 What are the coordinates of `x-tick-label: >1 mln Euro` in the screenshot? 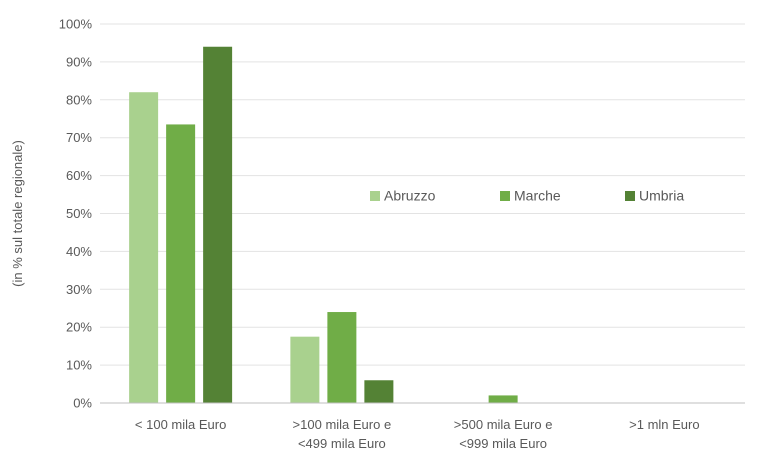 It's located at (664, 424).